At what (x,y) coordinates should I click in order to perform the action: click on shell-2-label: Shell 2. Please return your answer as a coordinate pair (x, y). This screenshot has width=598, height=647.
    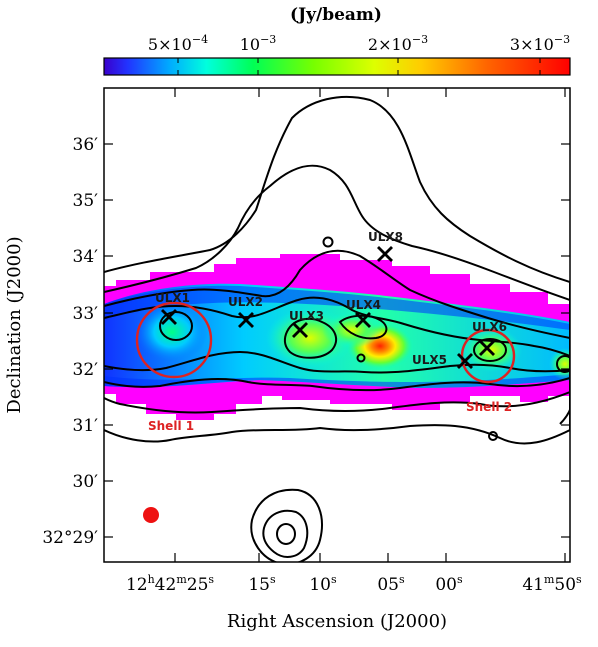
    Looking at the image, I should click on (489, 407).